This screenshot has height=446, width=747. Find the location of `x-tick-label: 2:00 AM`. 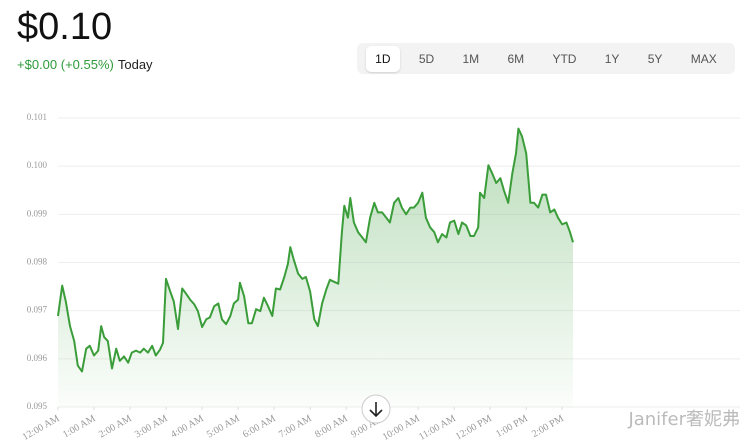

x-tick-label: 2:00 AM is located at coordinates (115, 427).